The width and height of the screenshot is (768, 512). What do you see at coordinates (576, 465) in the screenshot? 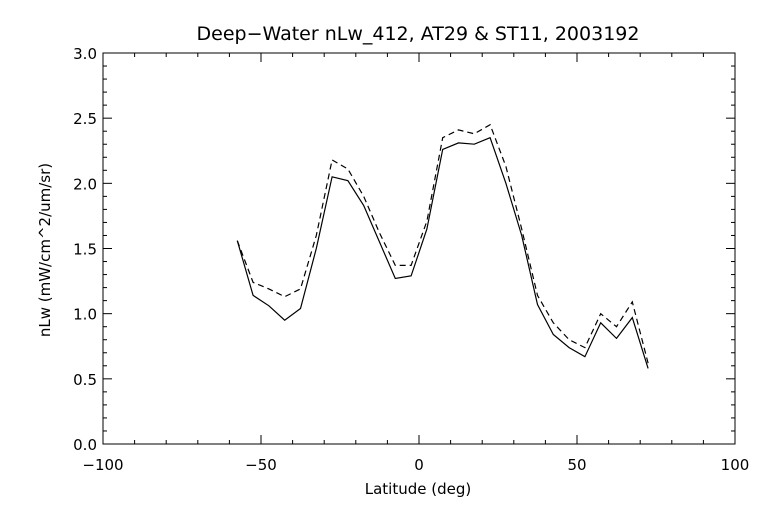
I see `x-tick-label: 50` at bounding box center [576, 465].